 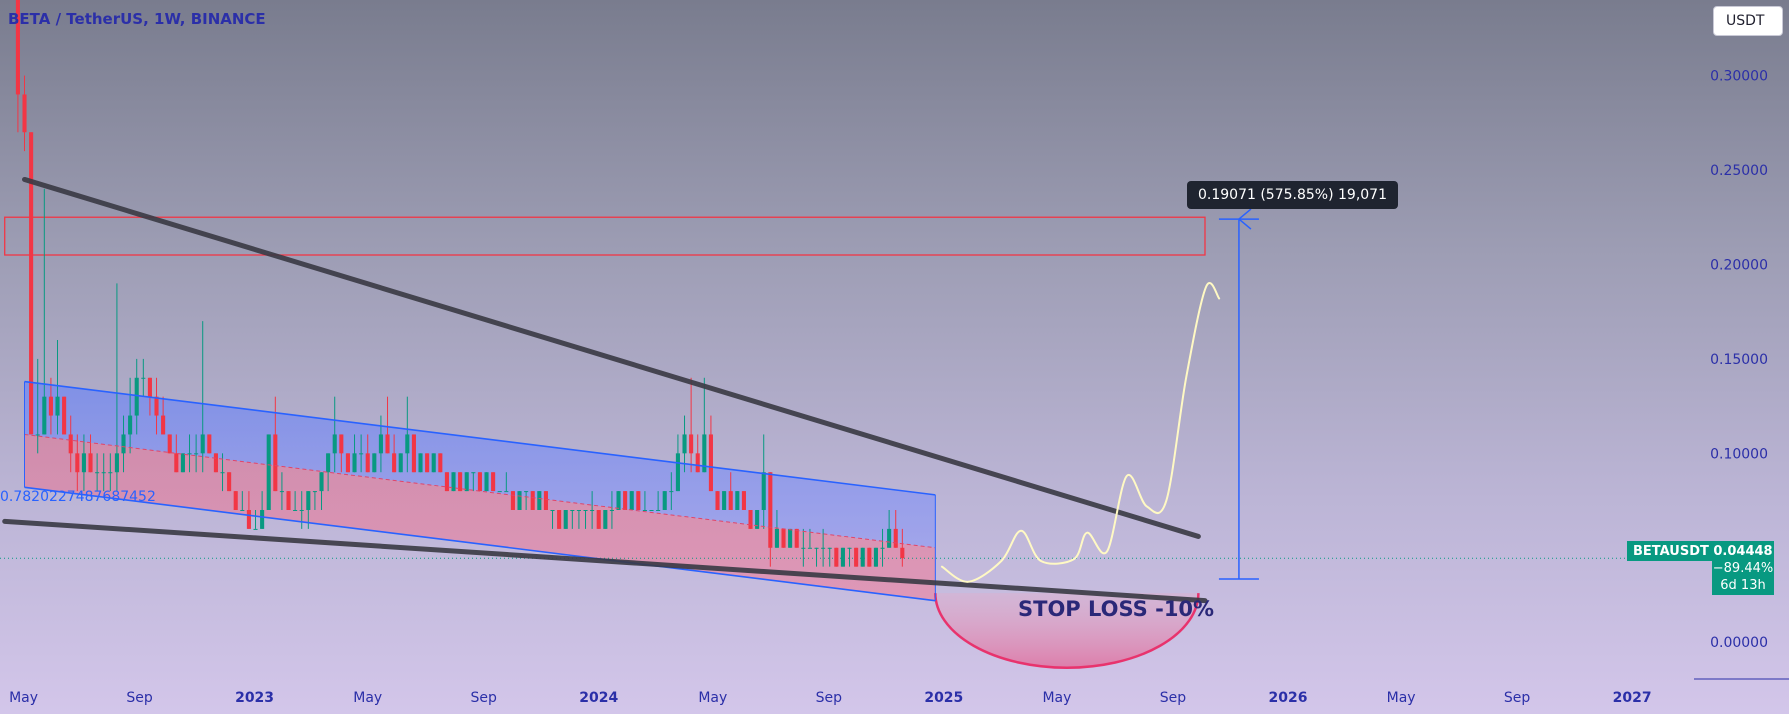 I want to click on stop-loss-arc, so click(x=1067, y=631).